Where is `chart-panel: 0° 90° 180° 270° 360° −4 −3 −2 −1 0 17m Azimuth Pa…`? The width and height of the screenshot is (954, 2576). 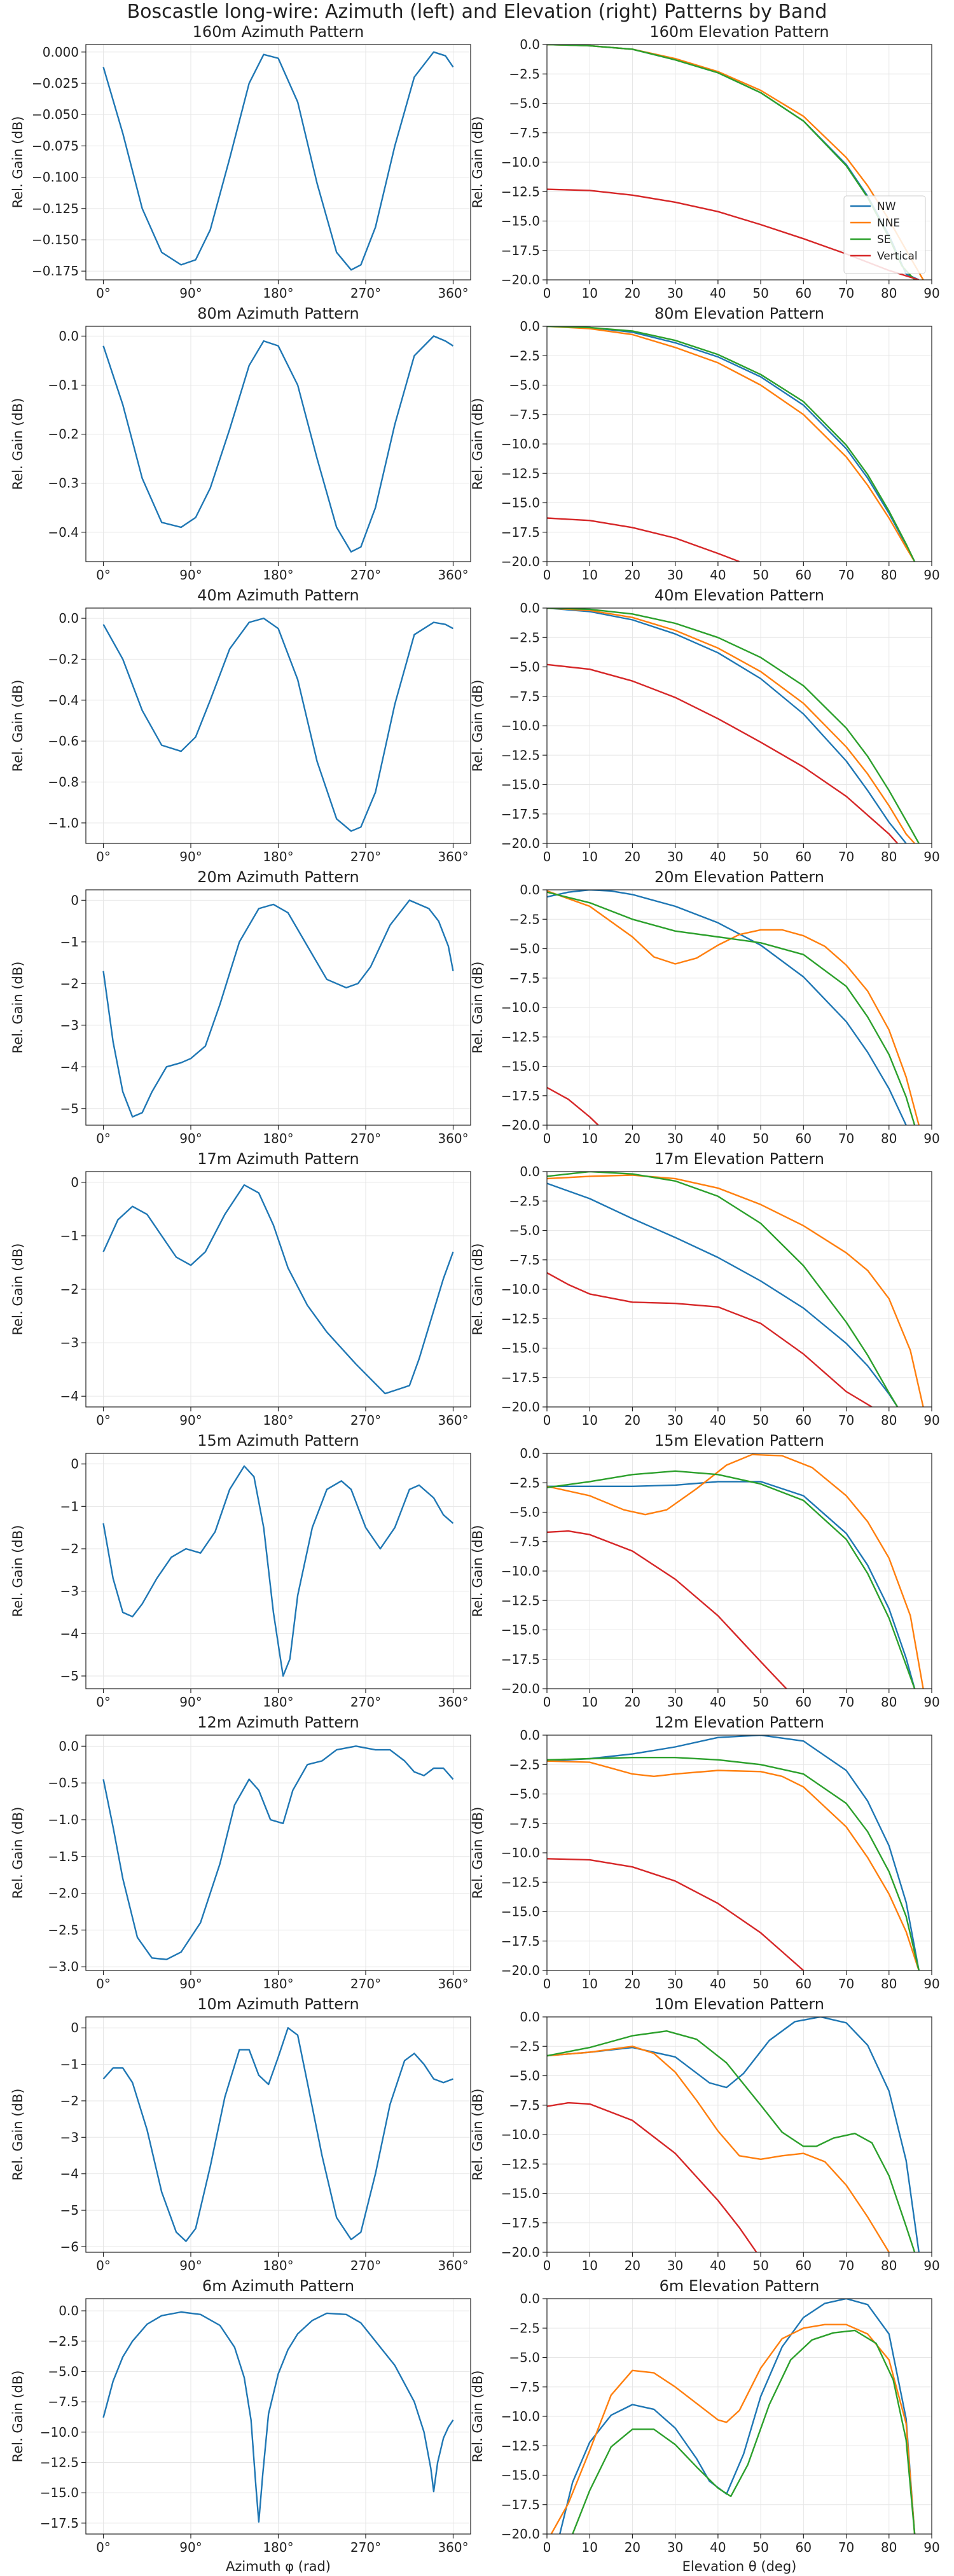 chart-panel: 0° 90° 180° 270° 360° −4 −3 −2 −1 0 17m Azimuth Pa… is located at coordinates (241, 1289).